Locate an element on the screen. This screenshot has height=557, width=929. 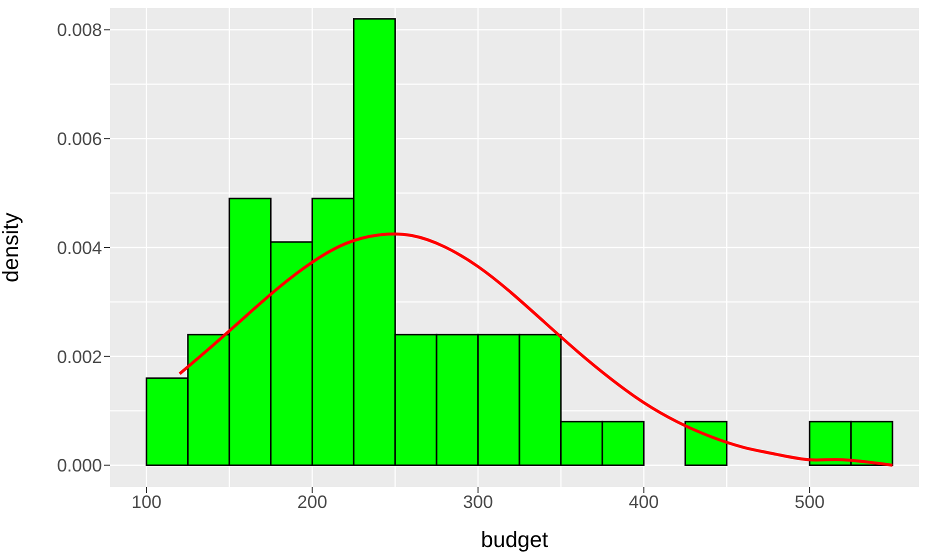
y-tick-label: 0.006 is located at coordinates (79, 139).